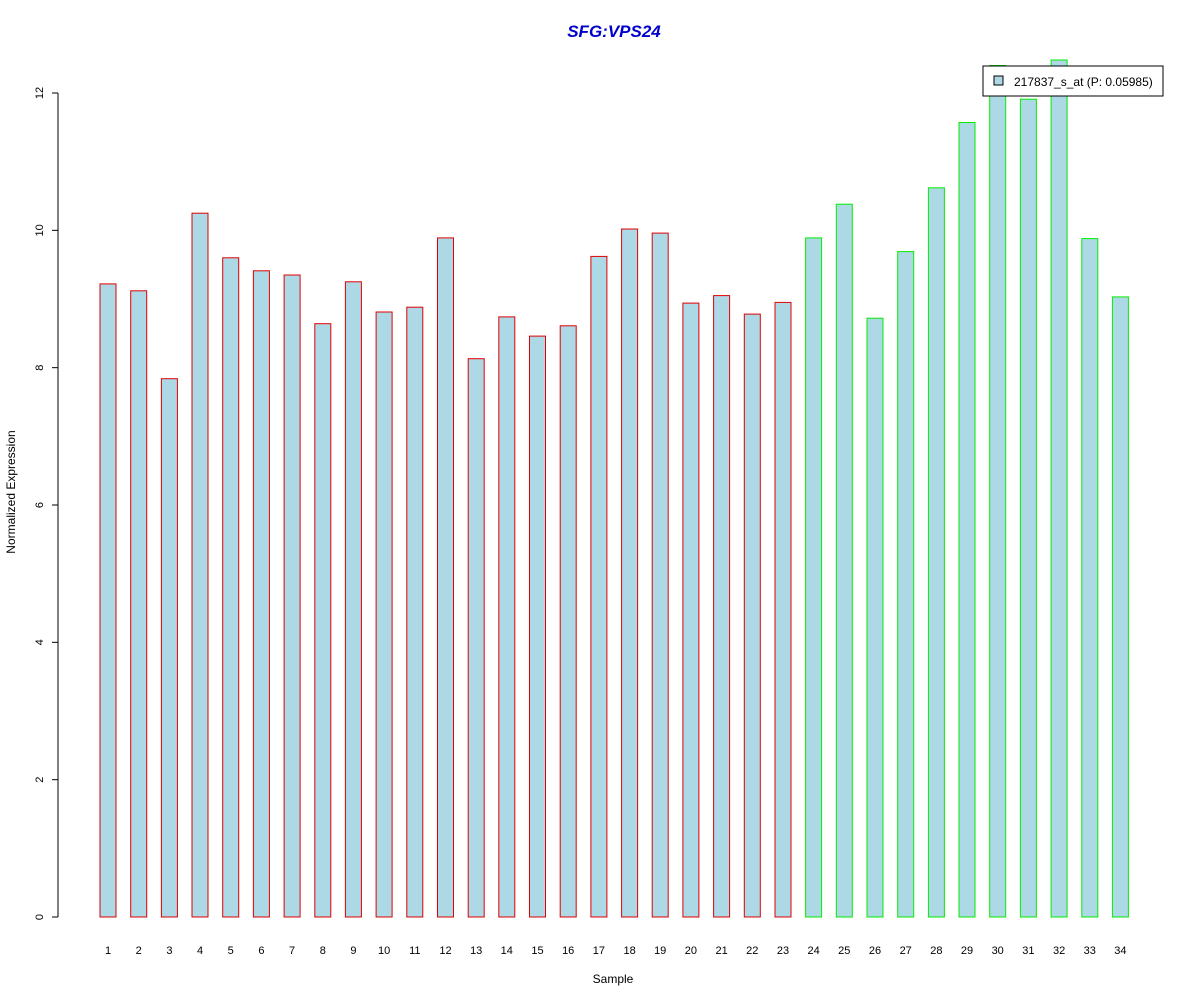  What do you see at coordinates (629, 951) in the screenshot?
I see `x-tick-label: 18` at bounding box center [629, 951].